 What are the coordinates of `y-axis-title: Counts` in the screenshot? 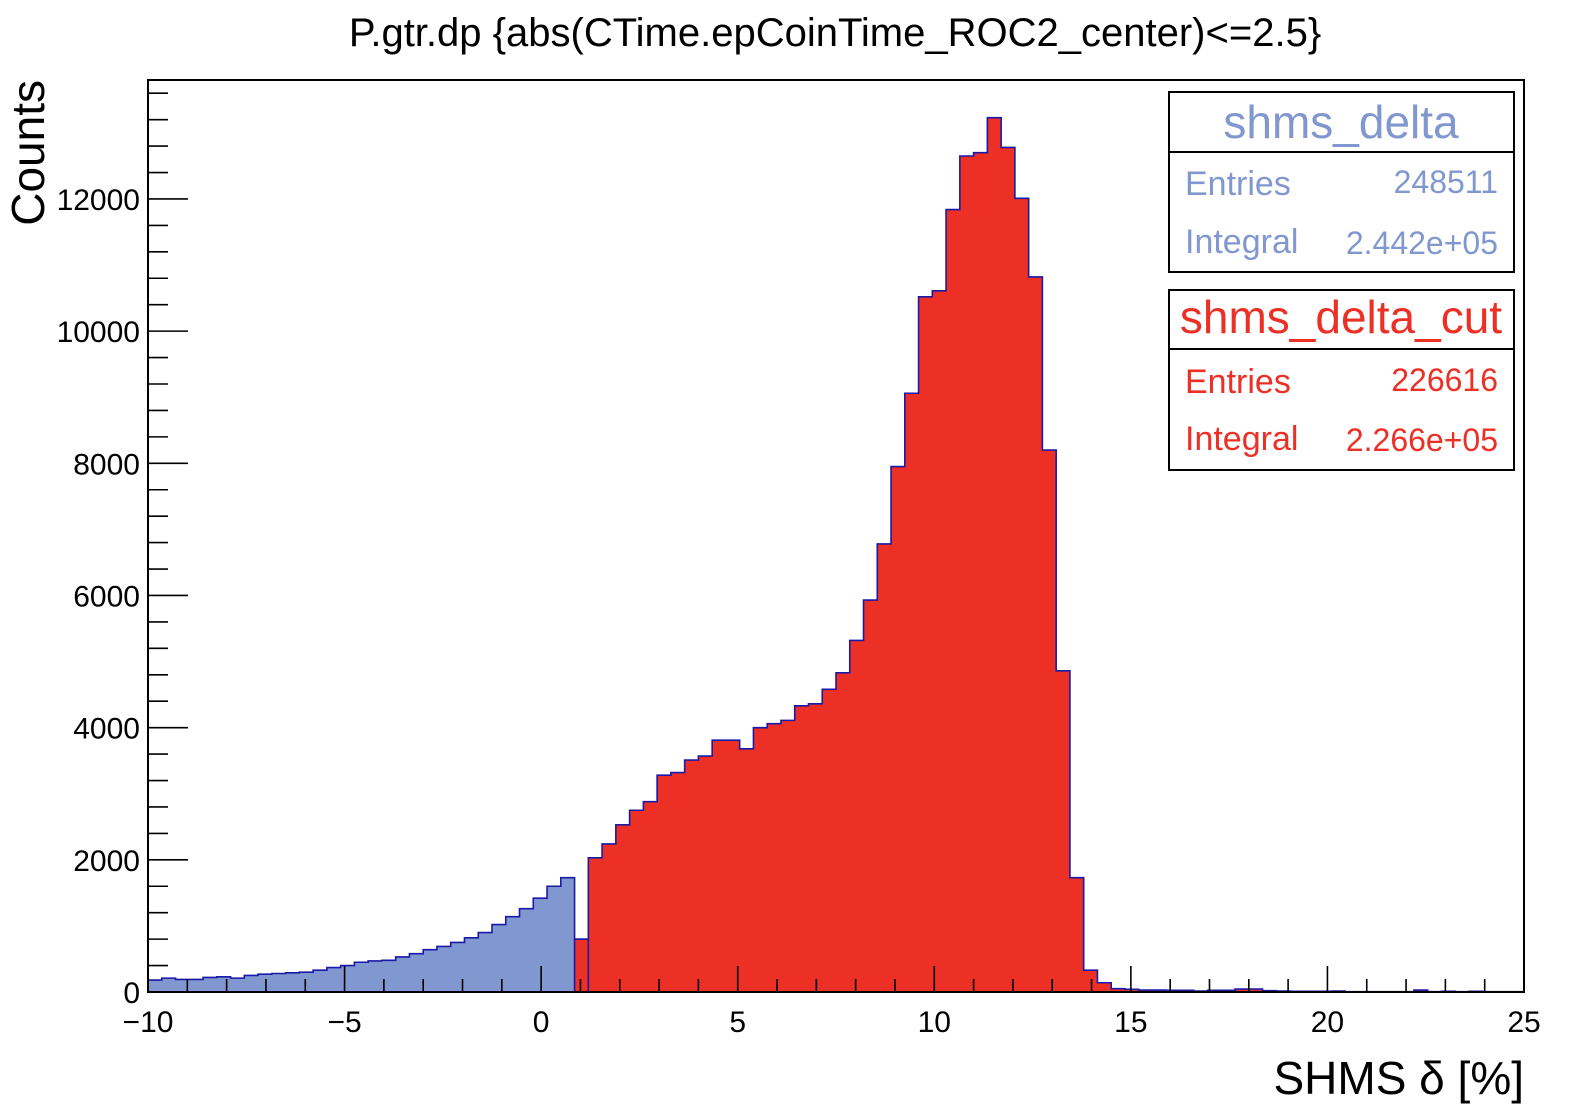 It's located at (28, 153).